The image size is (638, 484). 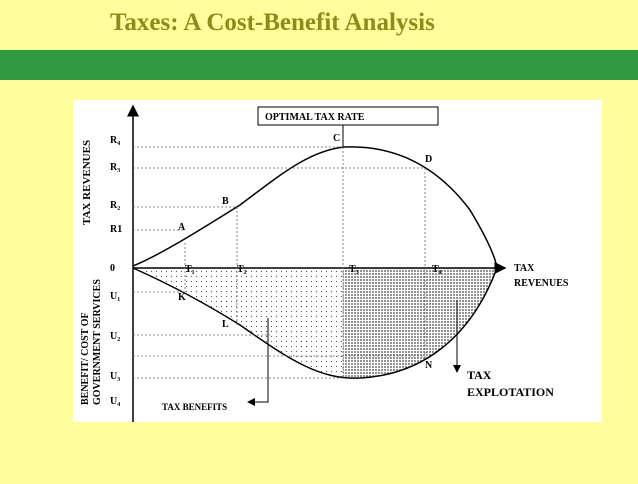 What do you see at coordinates (437, 269) in the screenshot?
I see `x-label: T₄` at bounding box center [437, 269].